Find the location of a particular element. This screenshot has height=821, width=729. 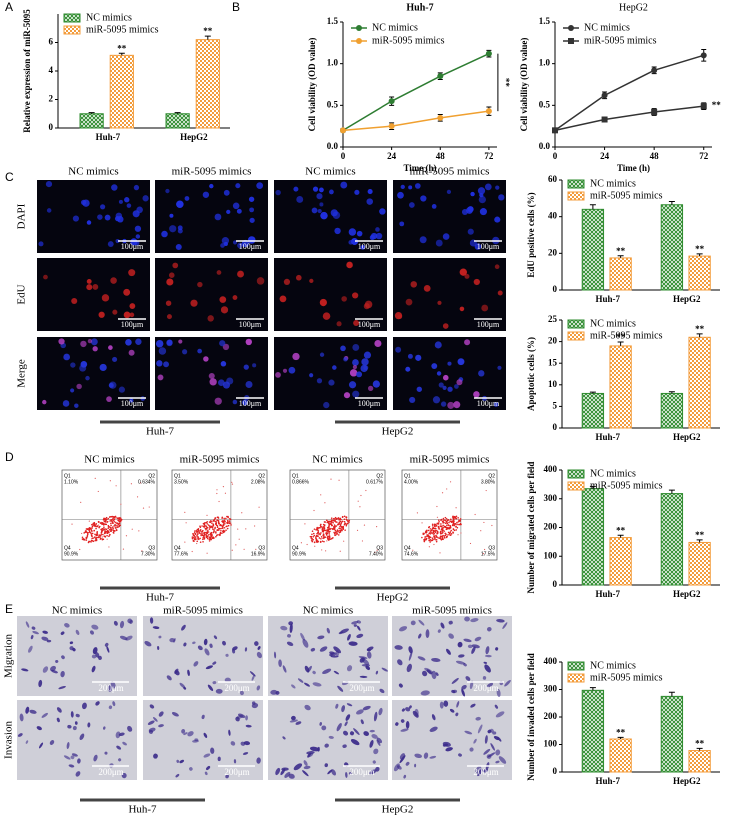

y-axis-label: EdU positive cells (%) is located at coordinates (531, 234).